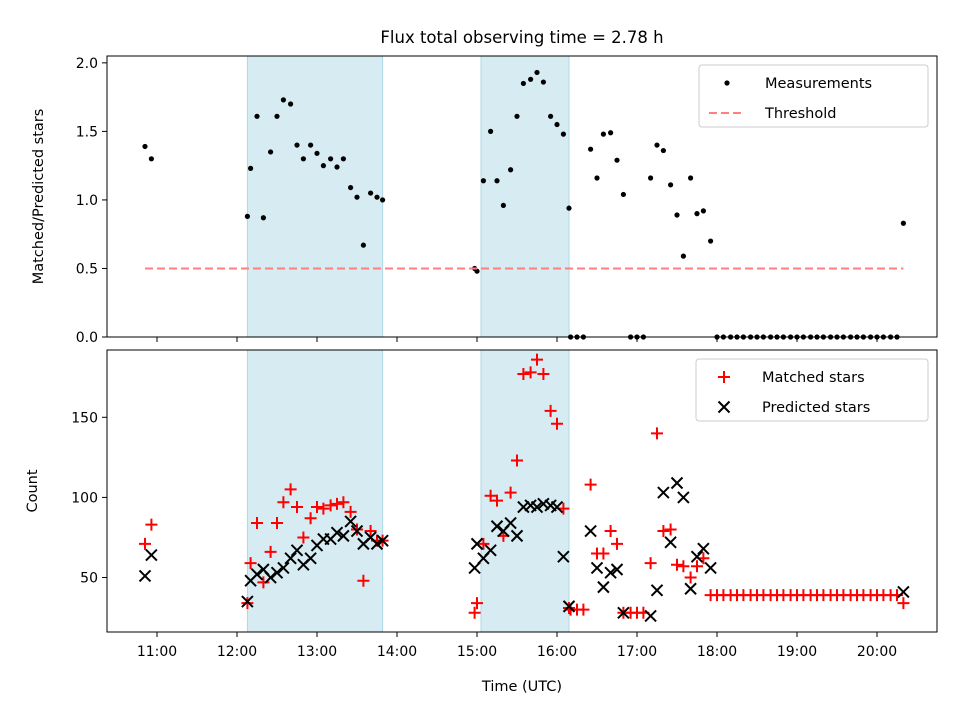  Describe the element at coordinates (317, 652) in the screenshot. I see `x-tick-label: 13:00` at that location.